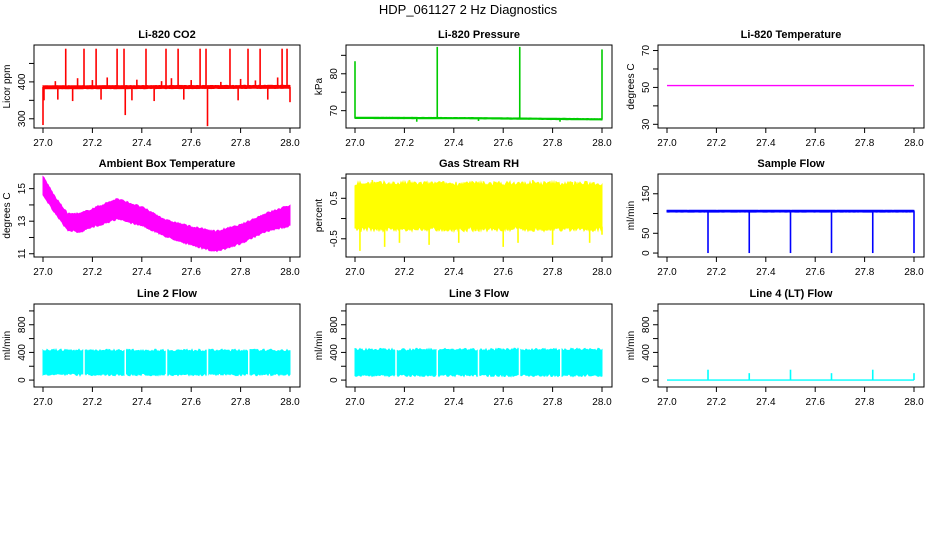 This screenshot has height=540, width=936. What do you see at coordinates (22, 253) in the screenshot?
I see `y-tick-label: 11` at bounding box center [22, 253].